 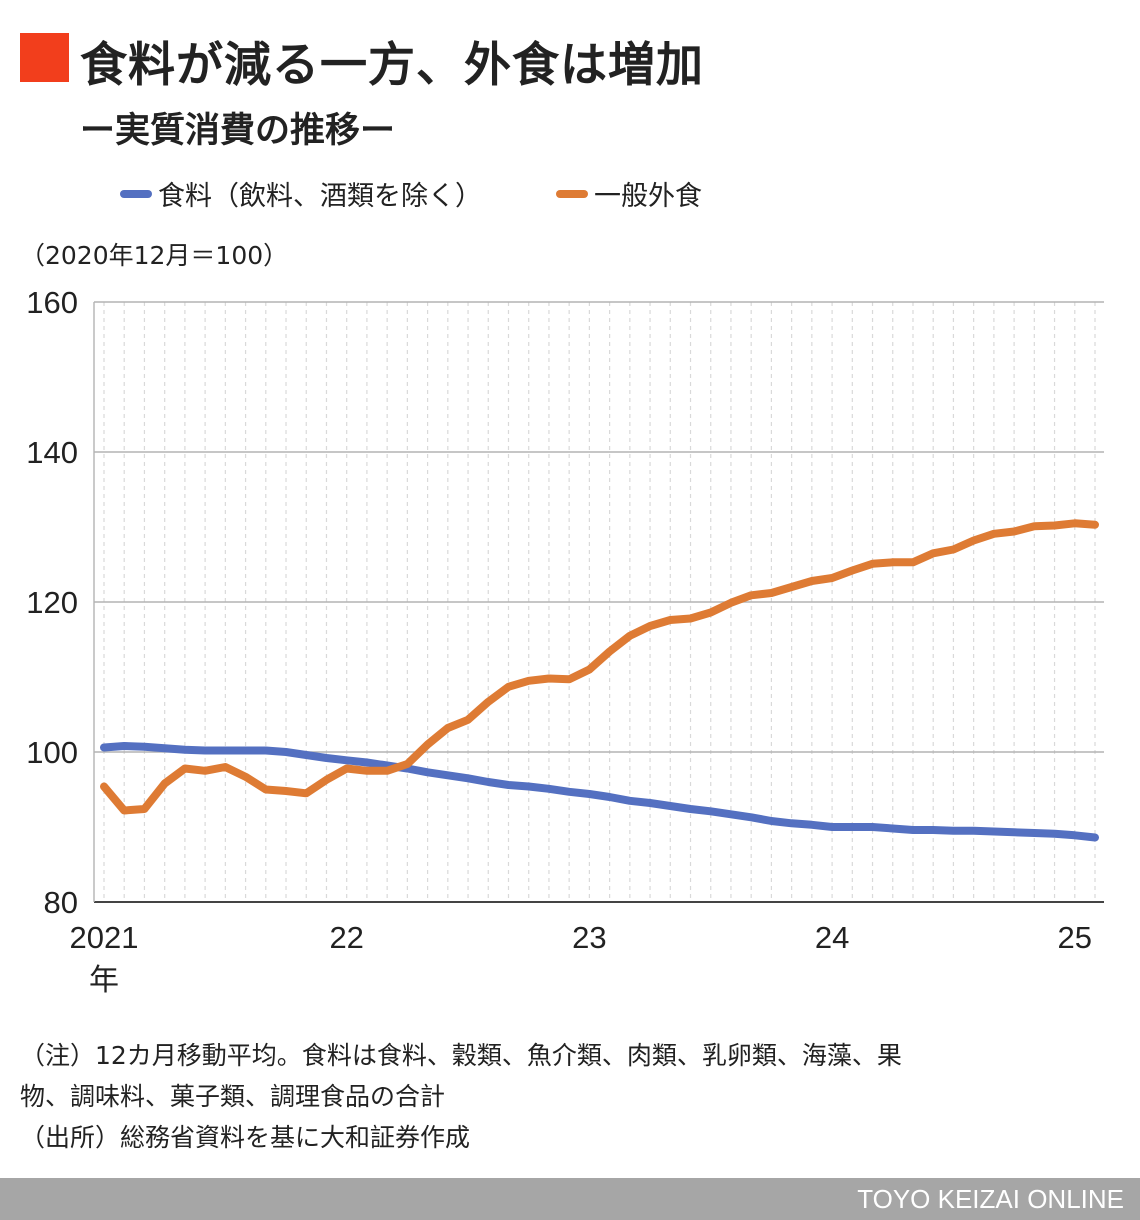 I want to click on legend-item-food: 食料（飲料、酒類を除く）, so click(x=301, y=193).